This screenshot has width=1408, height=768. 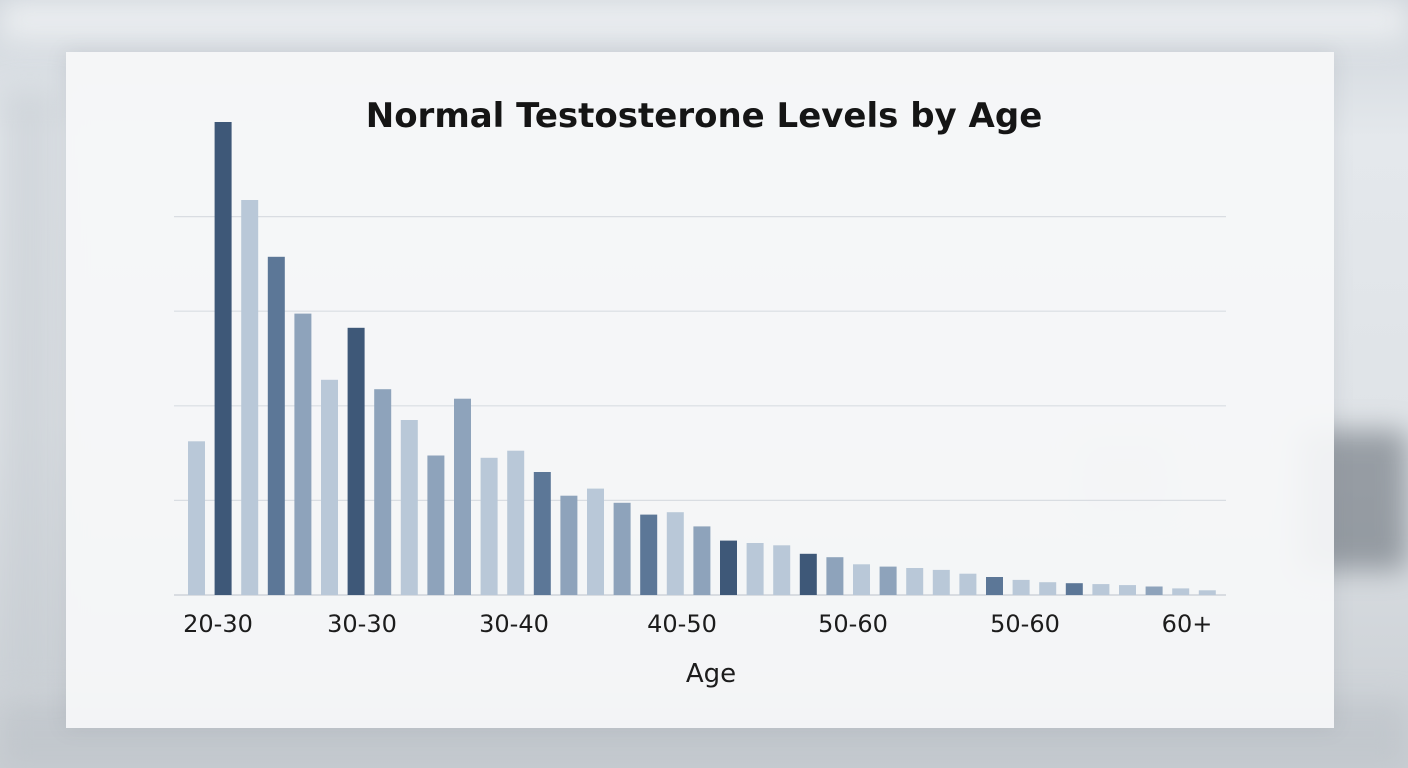 I want to click on x-tick-label: 20-30, so click(x=218, y=624).